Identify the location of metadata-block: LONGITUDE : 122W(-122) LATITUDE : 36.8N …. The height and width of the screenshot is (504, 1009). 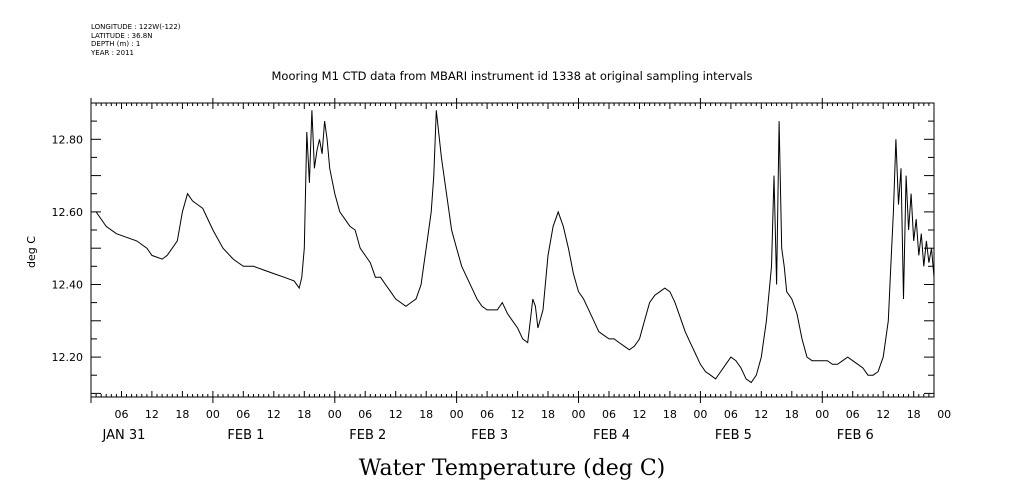
(136, 40).